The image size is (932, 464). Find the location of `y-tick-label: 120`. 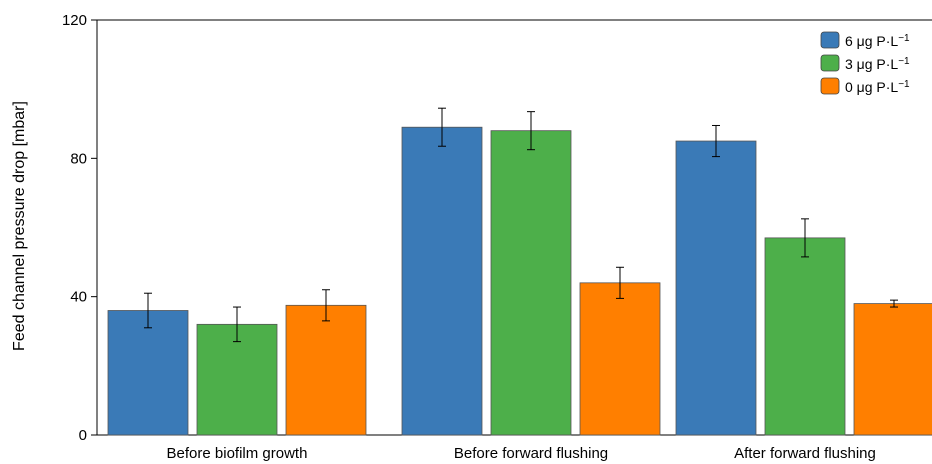

y-tick-label: 120 is located at coordinates (74, 20).